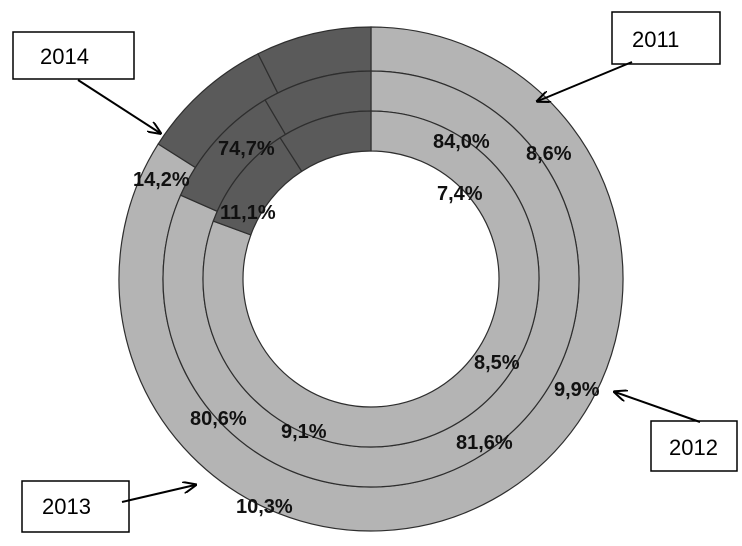  Describe the element at coordinates (66, 506) in the screenshot. I see `callout-2013-label: 2013` at that location.